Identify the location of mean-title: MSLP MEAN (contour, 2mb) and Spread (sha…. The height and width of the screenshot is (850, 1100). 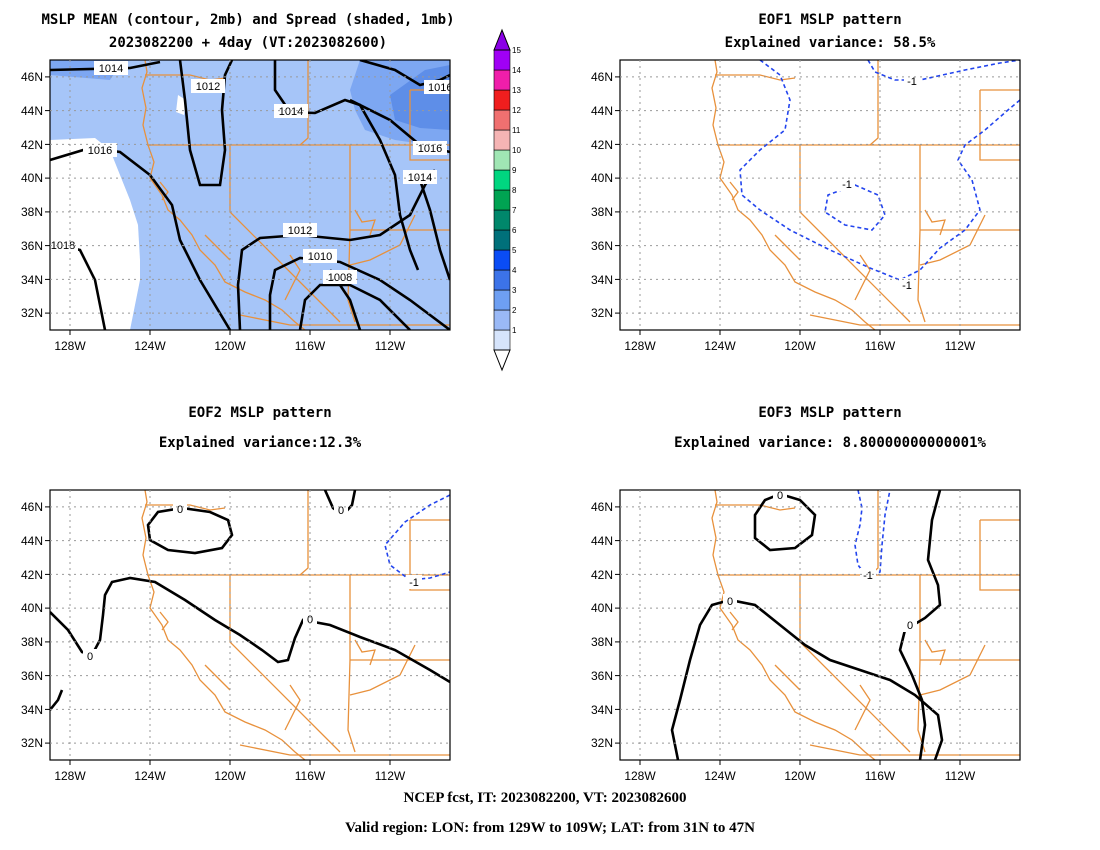
(247, 20).